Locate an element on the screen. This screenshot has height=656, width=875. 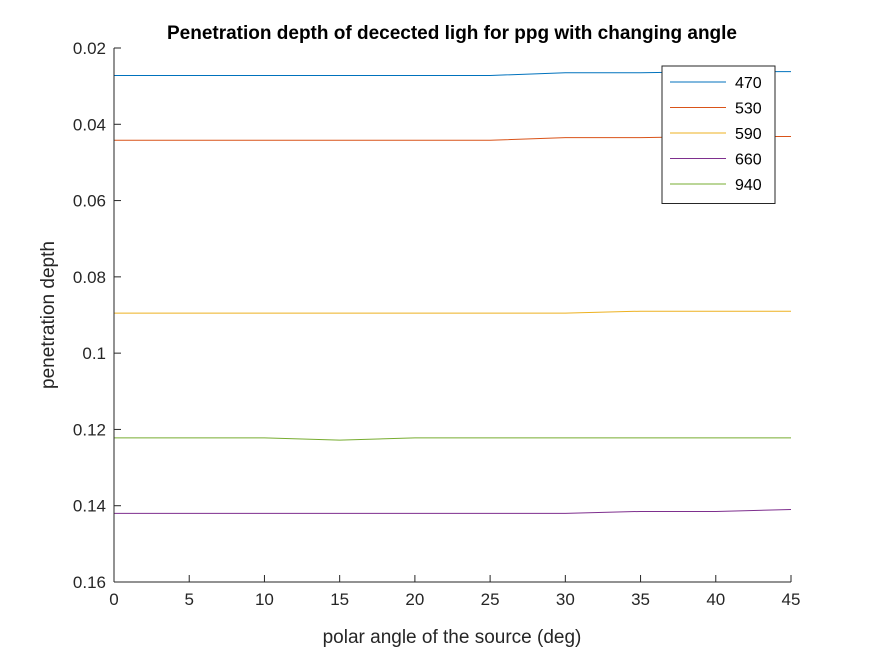
y-tick-label: 0.06 is located at coordinates (89, 201).